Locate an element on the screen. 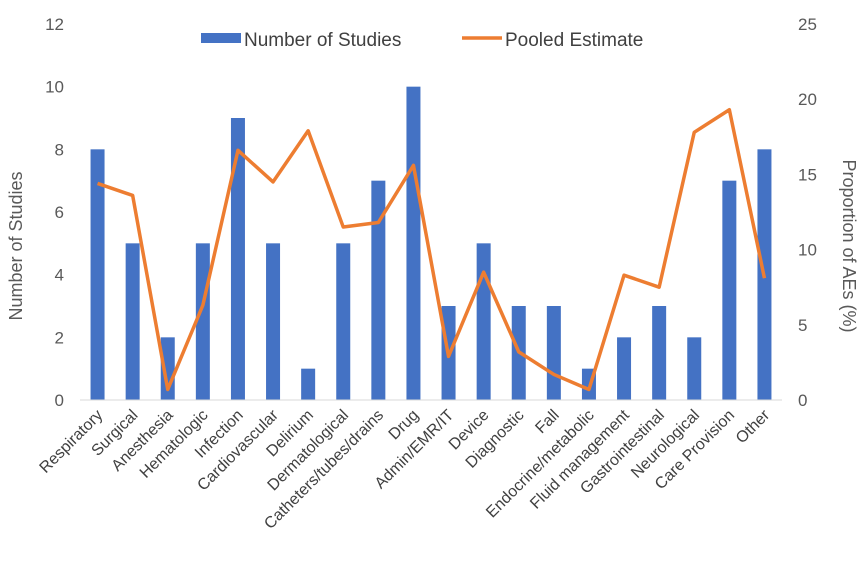 The image size is (859, 573). left-axis-ticks: 0 2 4 6 8 10 12 is located at coordinates (54, 212).